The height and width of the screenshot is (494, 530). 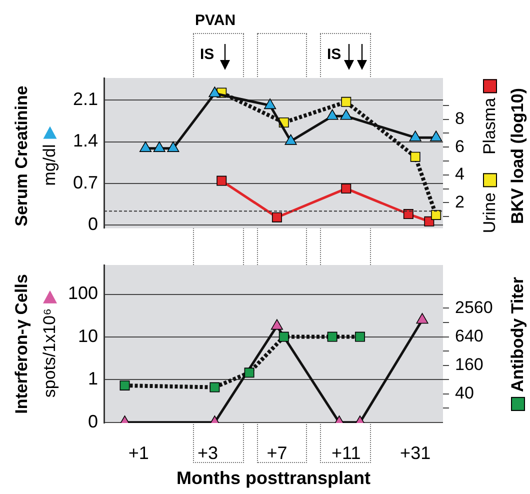 What do you see at coordinates (85, 99) in the screenshot?
I see `y-tick-label: 2.1` at bounding box center [85, 99].